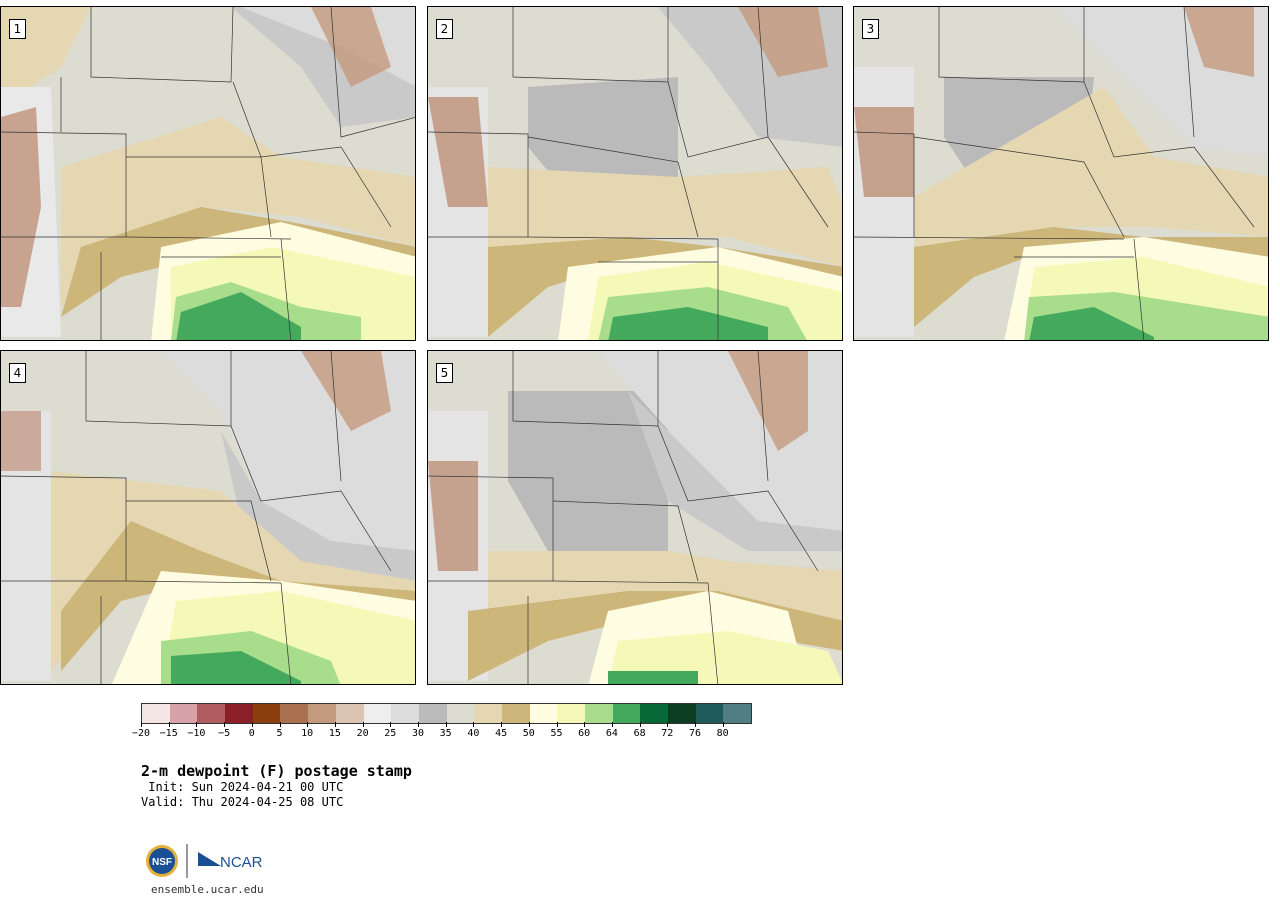  What do you see at coordinates (207, 889) in the screenshot?
I see `site-url: ensemble.ucar.edu` at bounding box center [207, 889].